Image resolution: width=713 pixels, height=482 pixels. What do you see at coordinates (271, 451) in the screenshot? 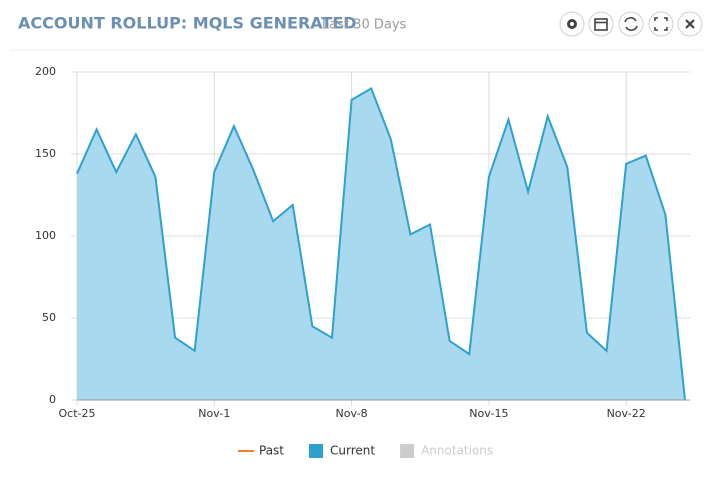
I see `legend-label: Past` at bounding box center [271, 451].